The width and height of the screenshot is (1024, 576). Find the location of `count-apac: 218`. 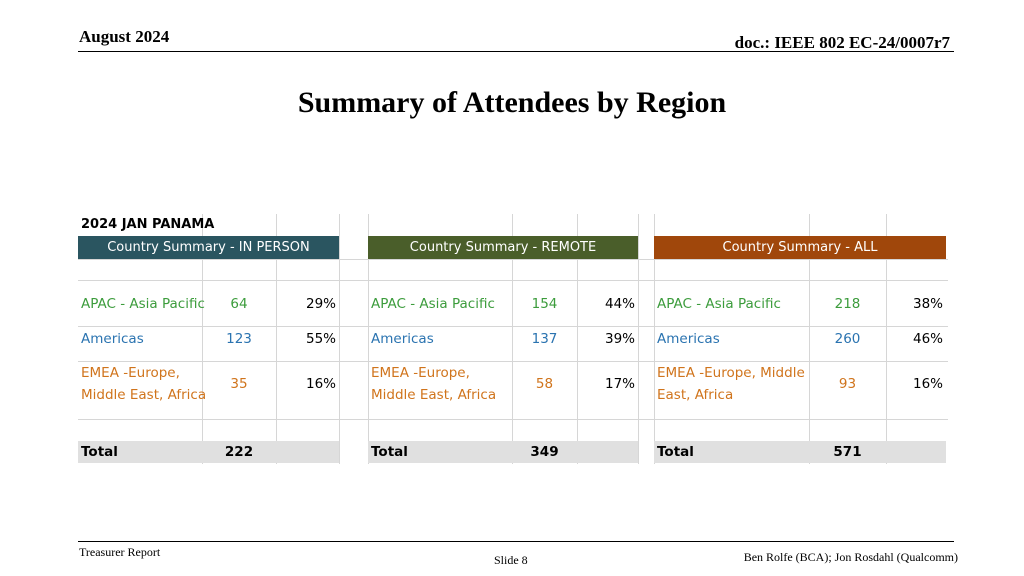

count-apac: 218 is located at coordinates (847, 304).